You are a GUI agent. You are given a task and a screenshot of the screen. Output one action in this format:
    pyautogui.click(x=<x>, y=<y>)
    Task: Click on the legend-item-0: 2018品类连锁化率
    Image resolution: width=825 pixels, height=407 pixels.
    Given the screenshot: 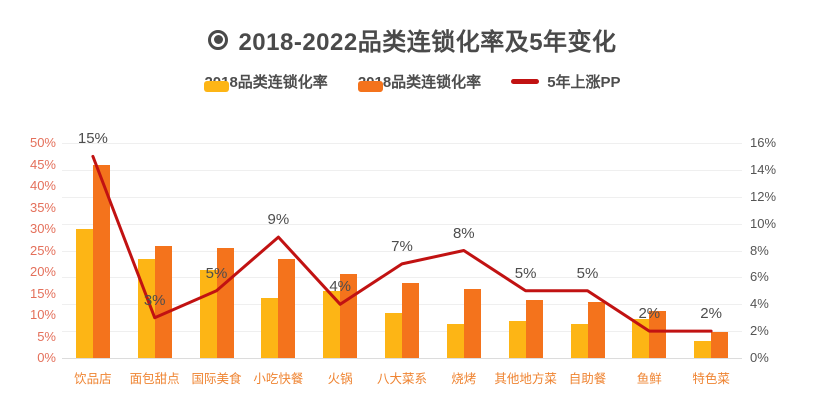 What is the action you would take?
    pyautogui.click(x=266, y=81)
    